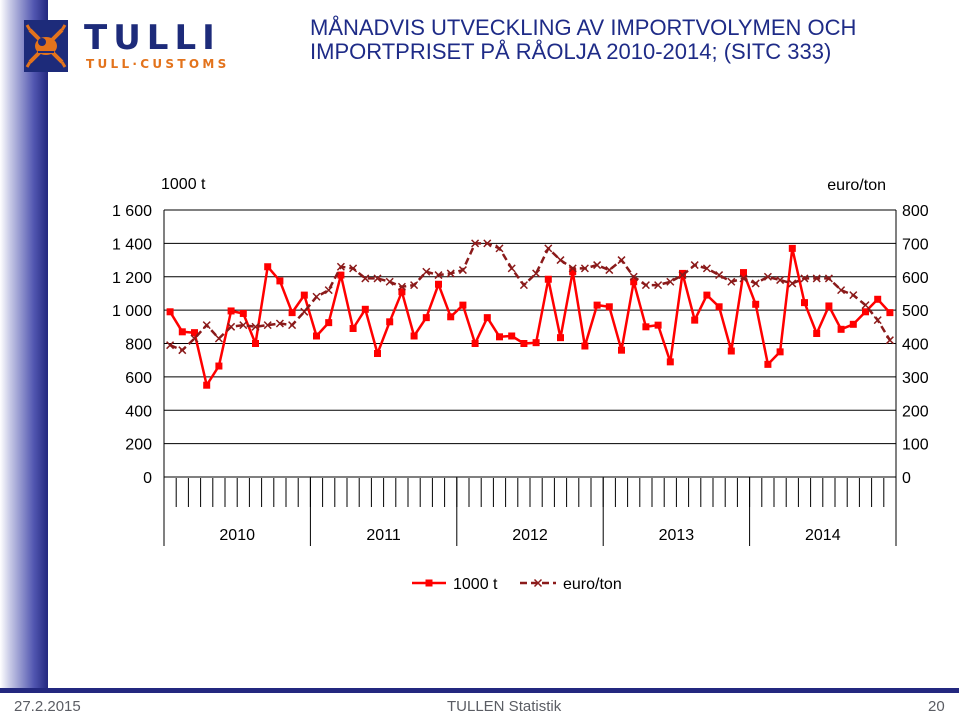 This screenshot has height=715, width=959. What do you see at coordinates (237, 535) in the screenshot?
I see `year-tick-label: 2010` at bounding box center [237, 535].